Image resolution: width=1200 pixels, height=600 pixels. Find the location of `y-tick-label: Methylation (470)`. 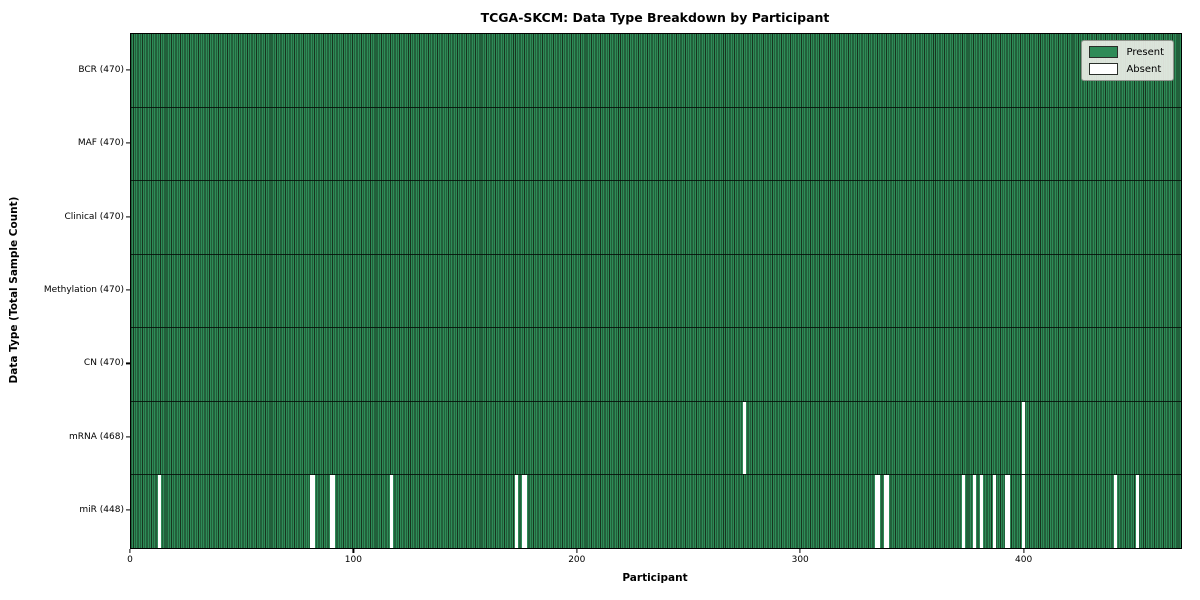

y-tick-label: Methylation (470) is located at coordinates (83, 290).